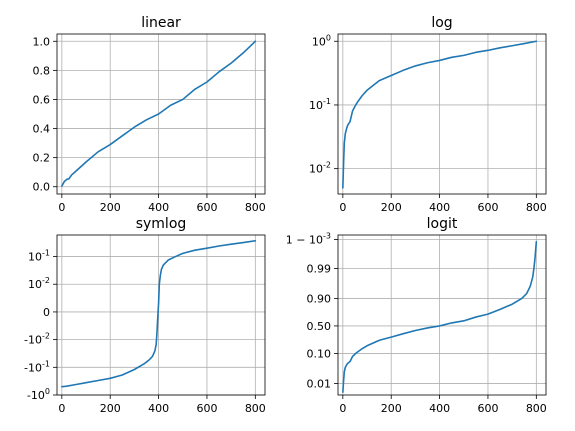 The image size is (575, 431). Describe the element at coordinates (46, 312) in the screenshot. I see `y-tick-label: 0` at that location.